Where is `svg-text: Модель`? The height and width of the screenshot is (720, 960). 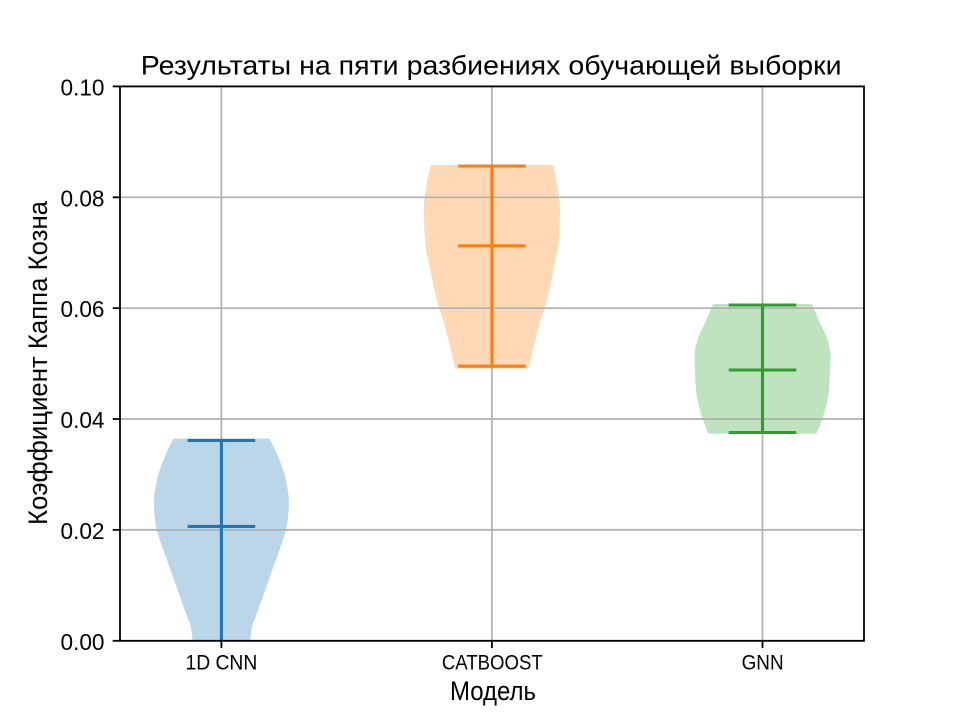 svg-text: Модель is located at coordinates (493, 691).